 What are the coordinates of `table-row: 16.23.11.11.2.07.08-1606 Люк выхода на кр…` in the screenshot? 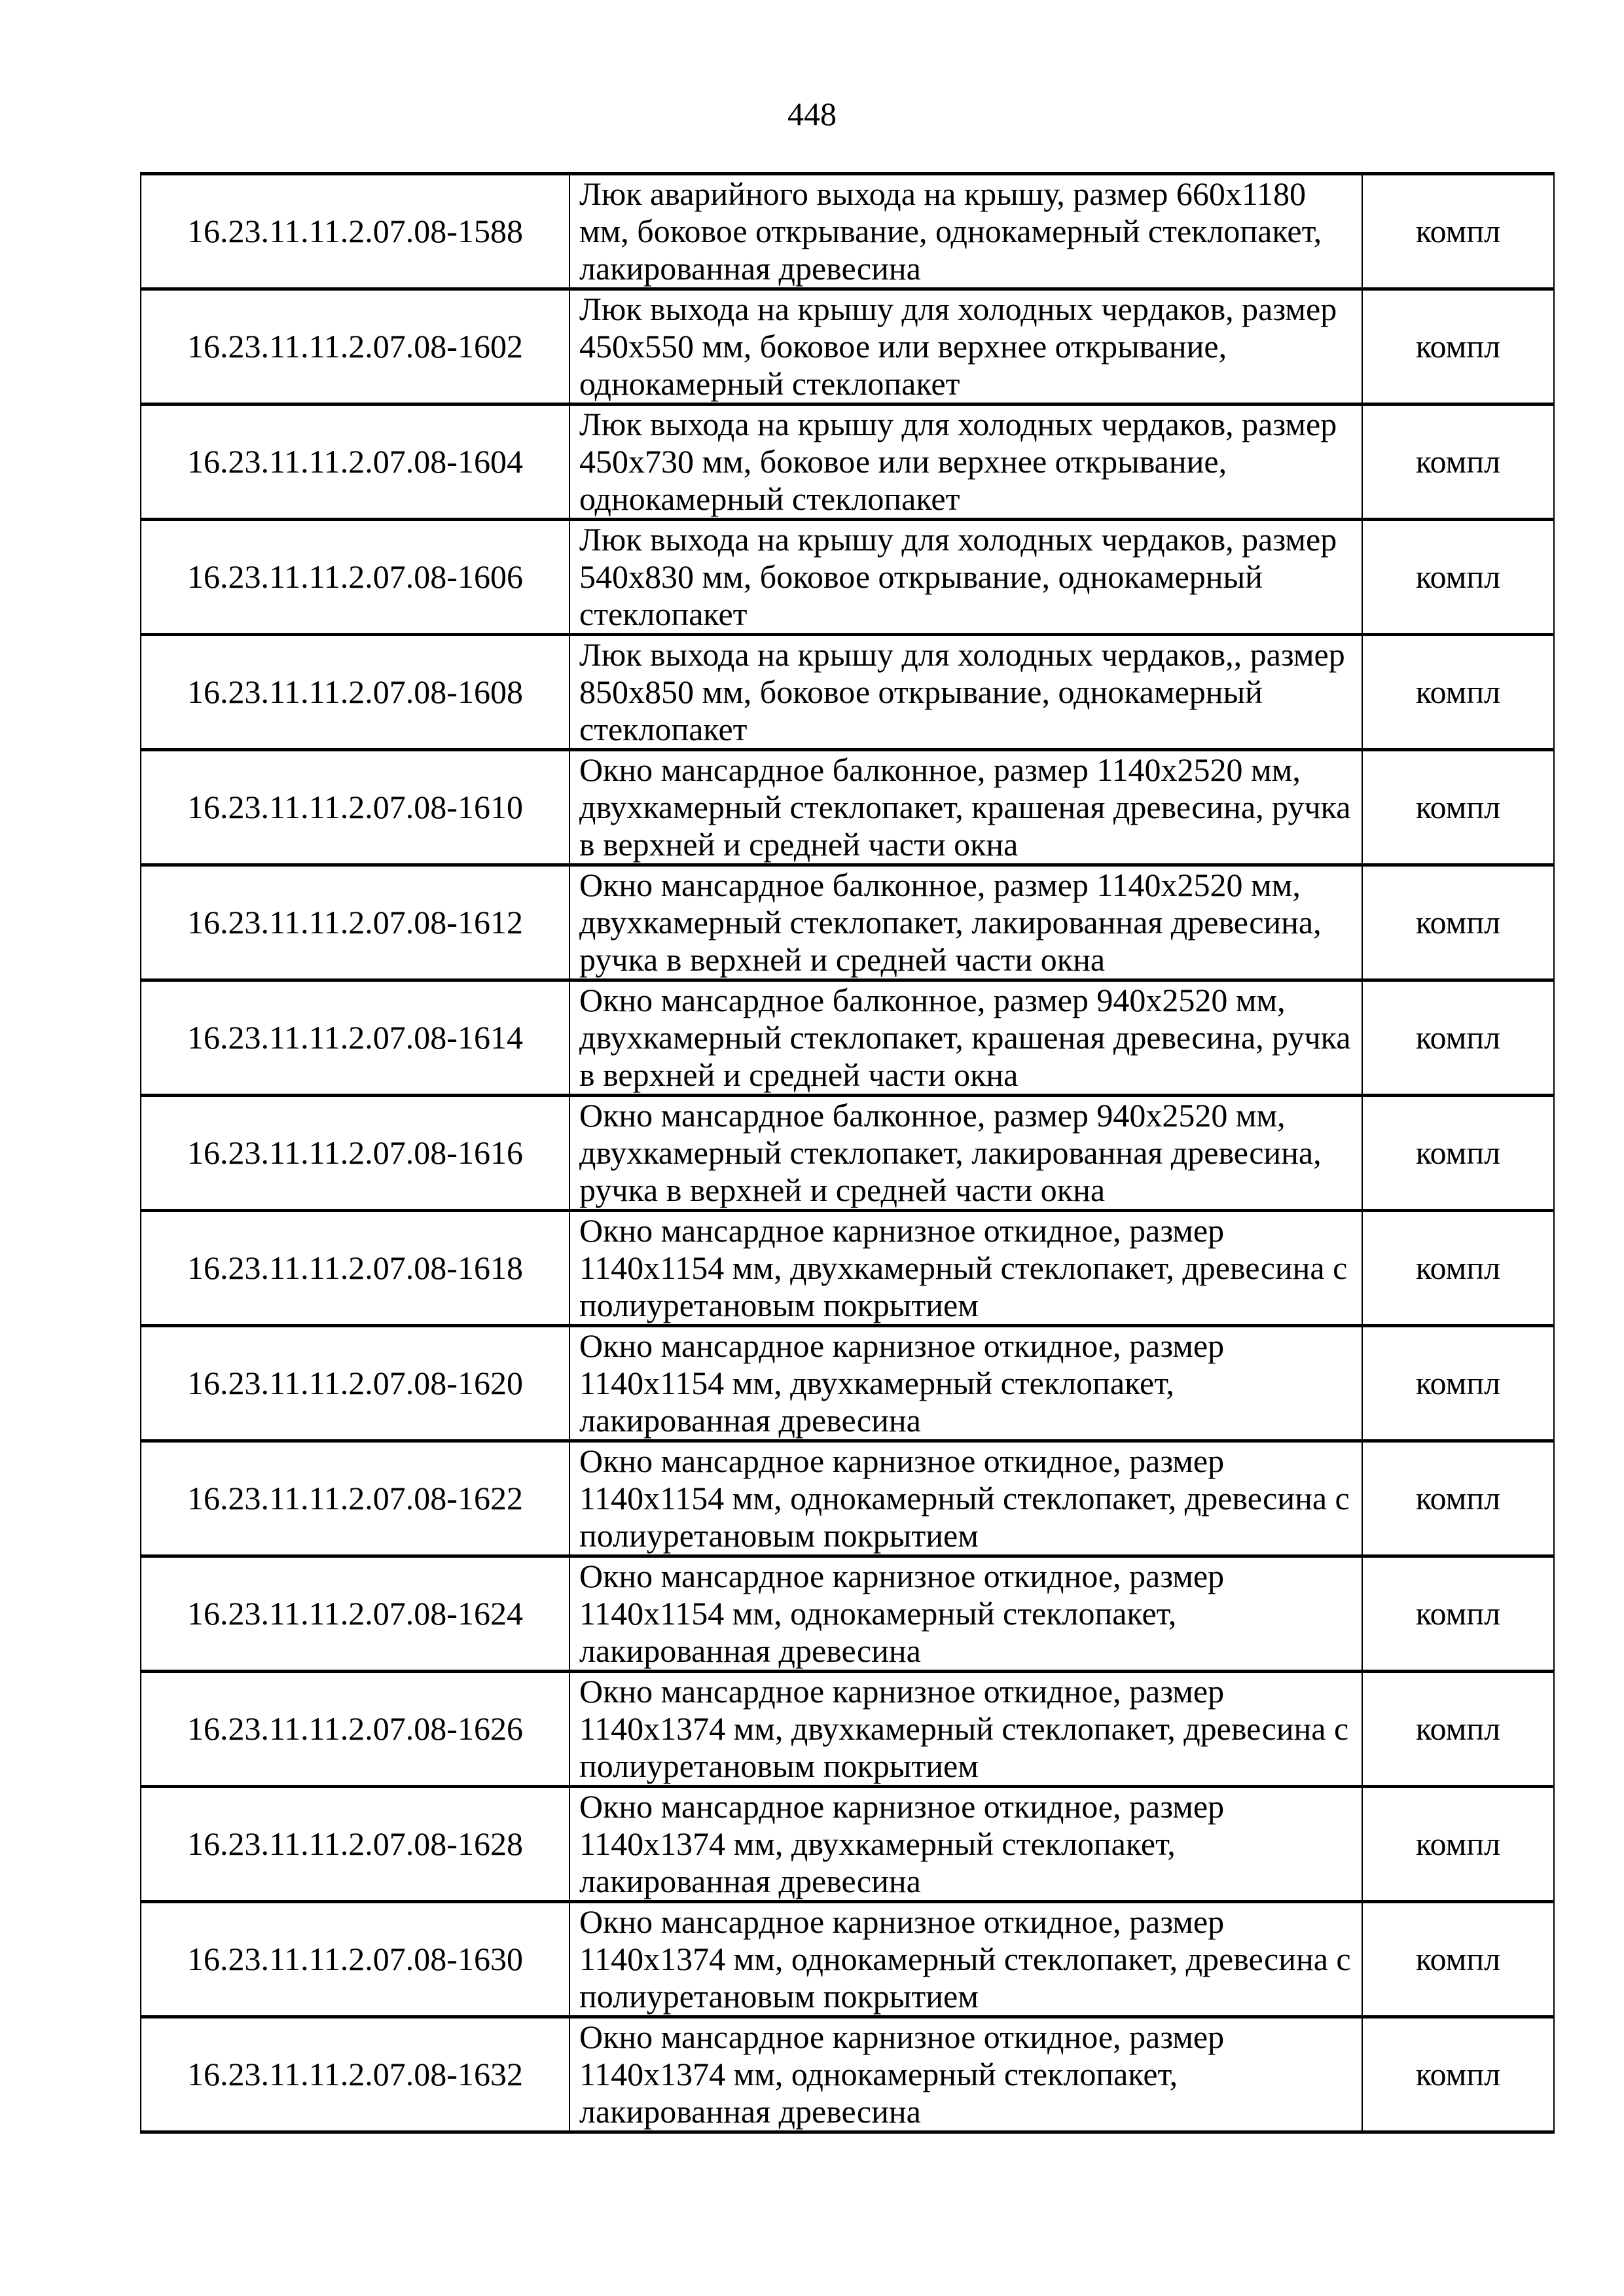 It's located at (847, 577).